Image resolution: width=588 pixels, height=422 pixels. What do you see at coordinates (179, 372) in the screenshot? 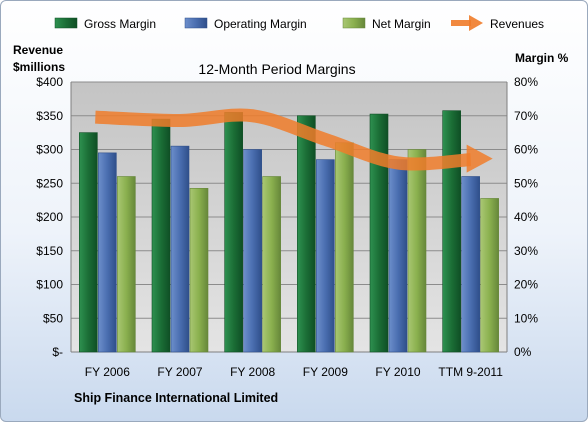
I see `x-tick-label: FY 2007` at bounding box center [179, 372].